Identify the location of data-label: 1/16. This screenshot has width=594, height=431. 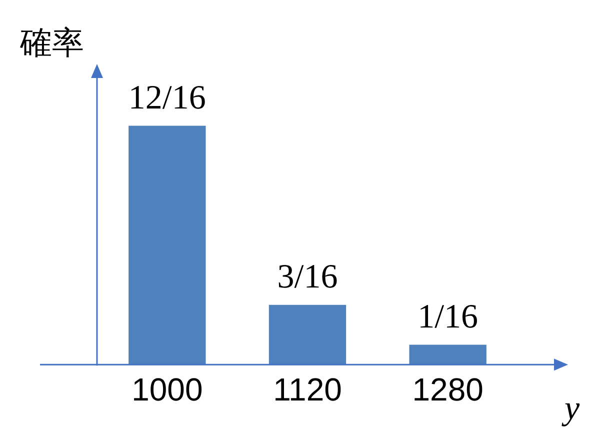
(448, 316).